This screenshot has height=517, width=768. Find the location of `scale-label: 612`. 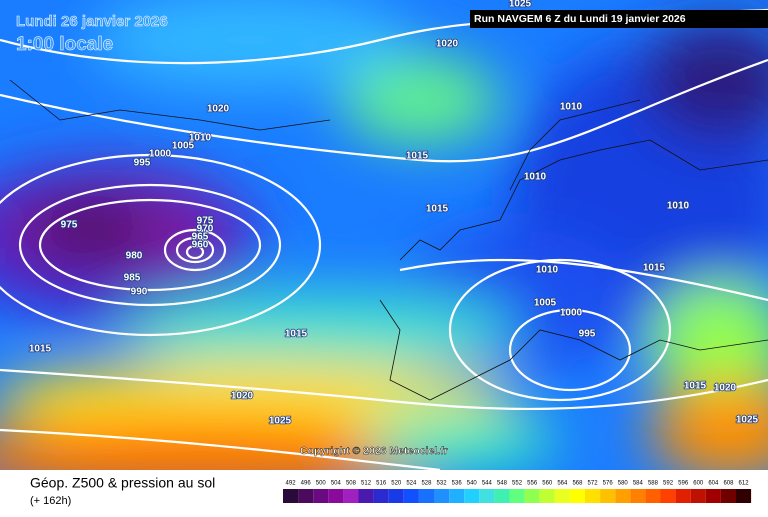

scale-label: 612 is located at coordinates (744, 484).